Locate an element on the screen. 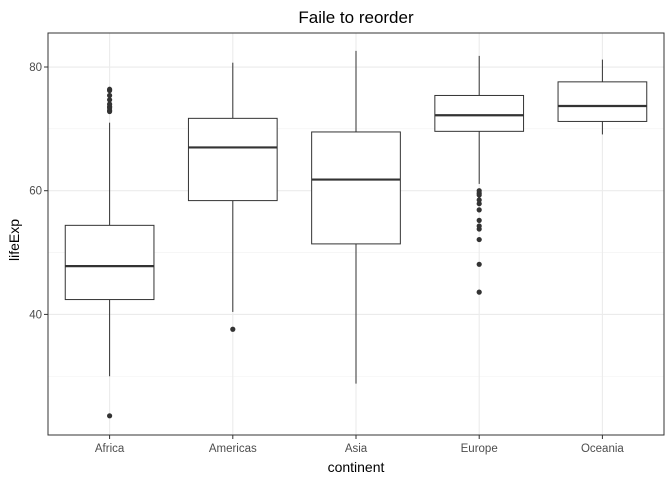 This screenshot has width=672, height=480. y-tick-label: 80 is located at coordinates (35, 68).